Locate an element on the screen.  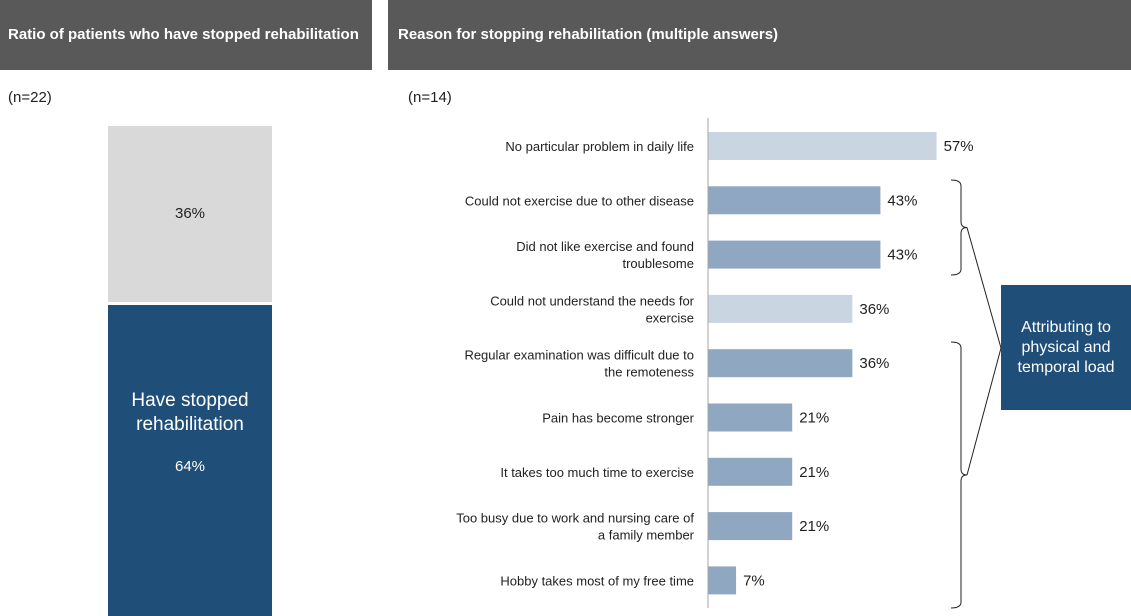
segment-value-label: 36% is located at coordinates (190, 213).